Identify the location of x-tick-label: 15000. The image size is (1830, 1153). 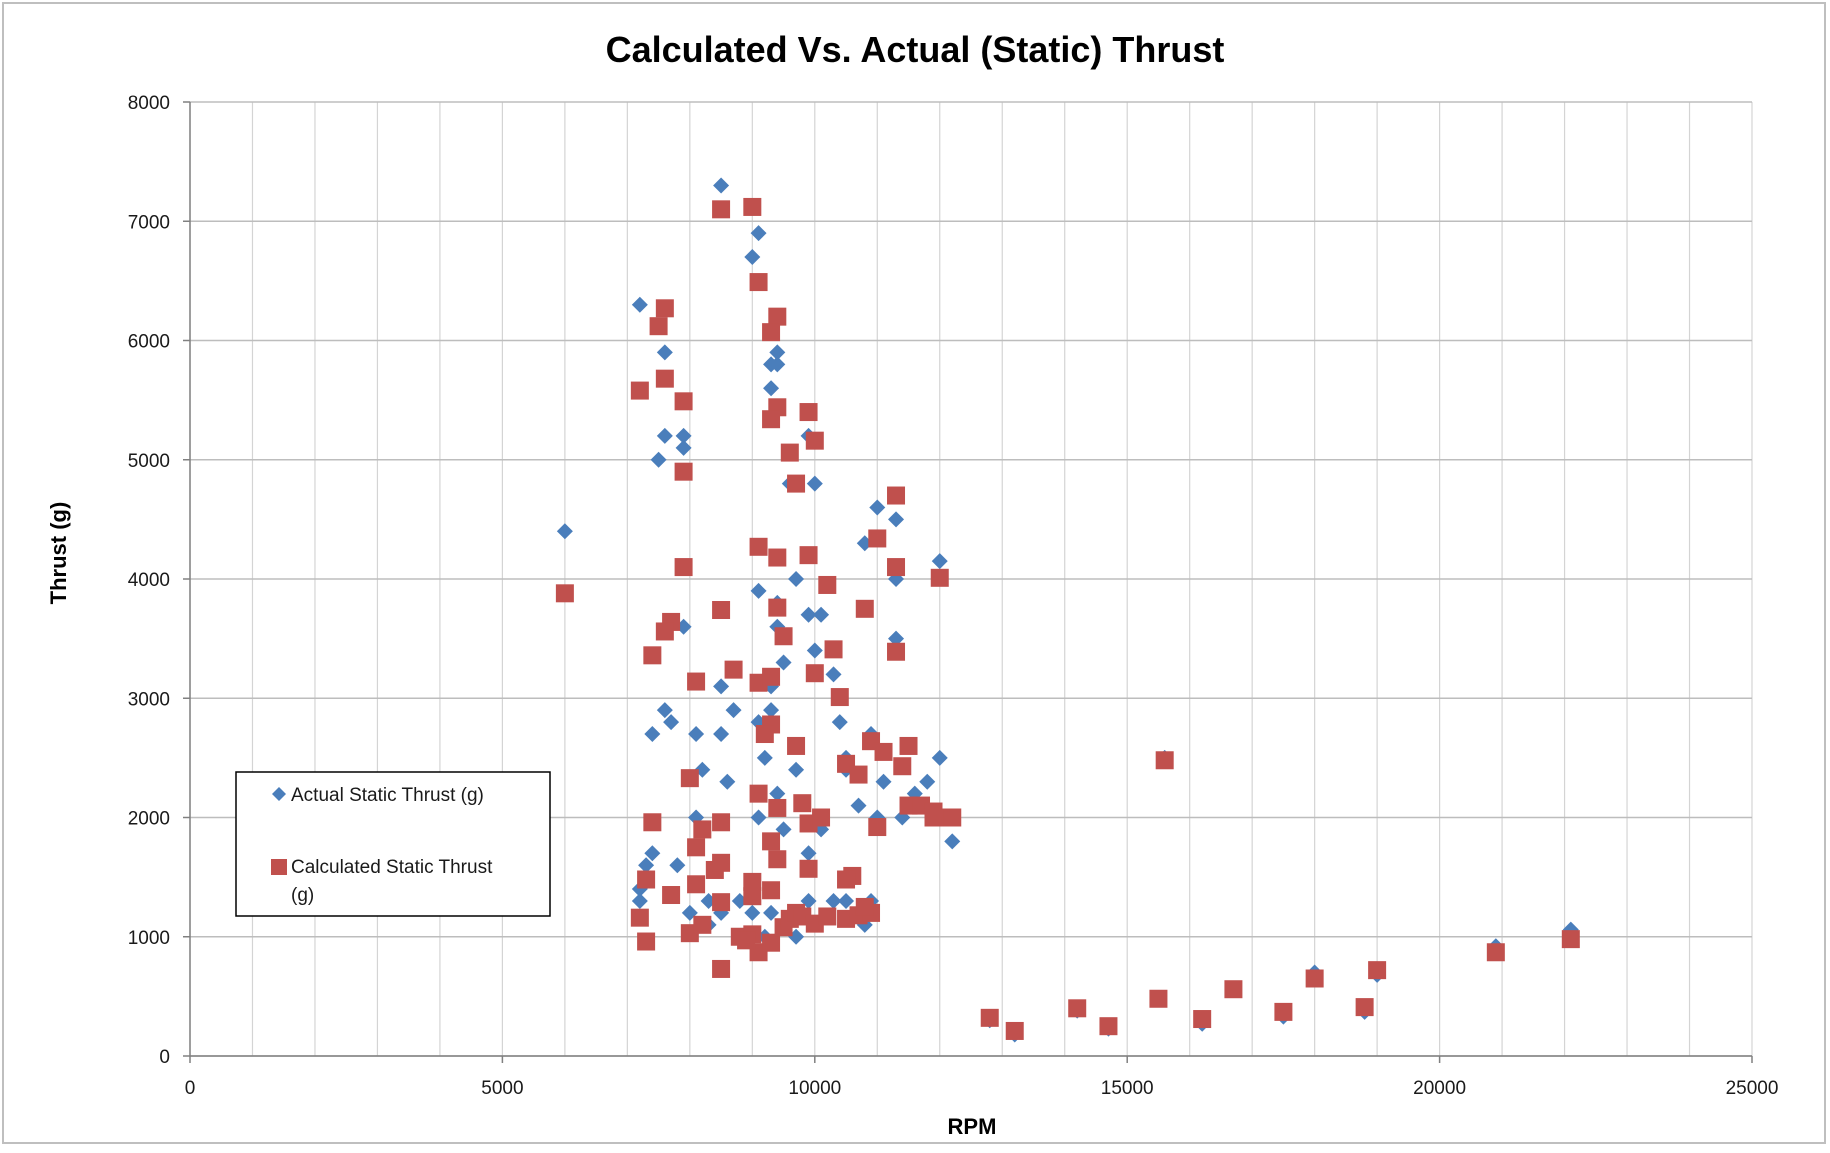
(1127, 1088).